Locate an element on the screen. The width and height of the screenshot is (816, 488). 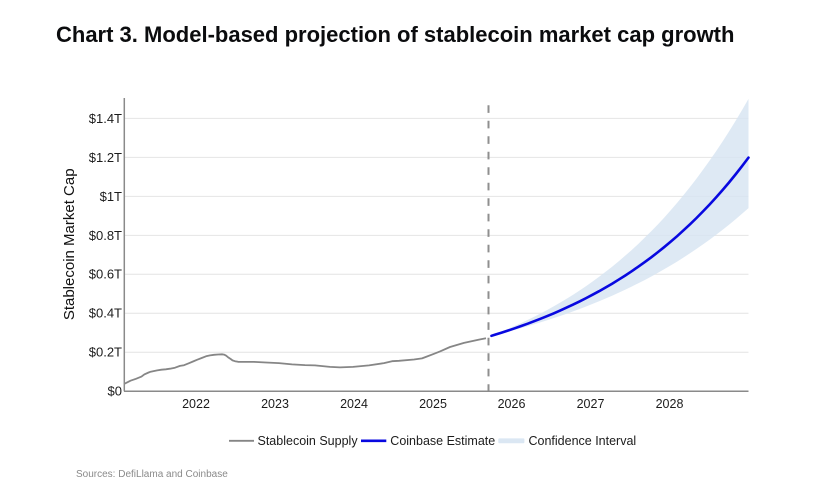
svg-text: $1T is located at coordinates (111, 196).